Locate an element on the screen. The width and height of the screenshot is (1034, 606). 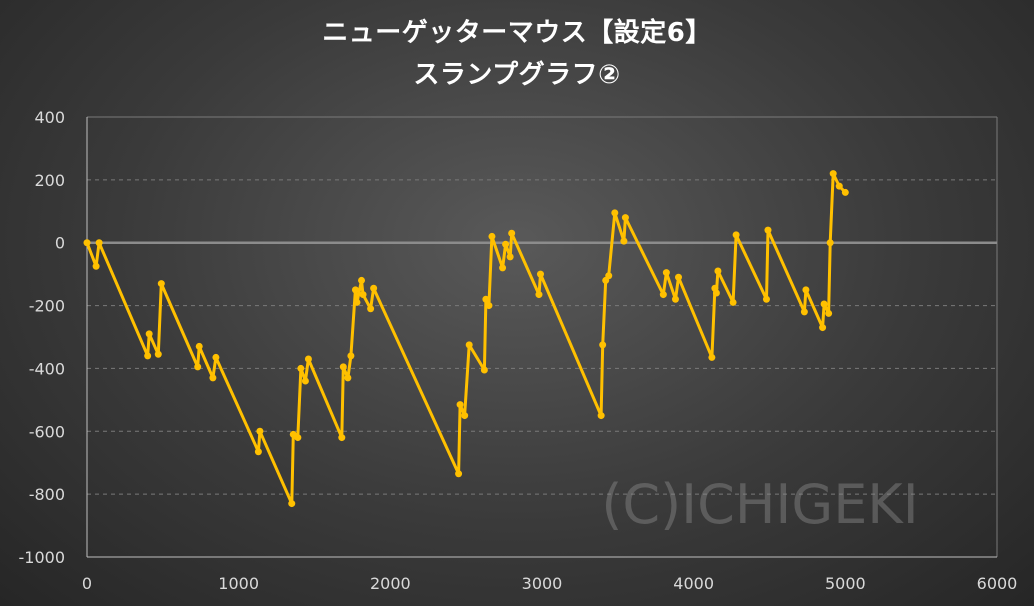
y-tick-label: -200 is located at coordinates (47, 306).